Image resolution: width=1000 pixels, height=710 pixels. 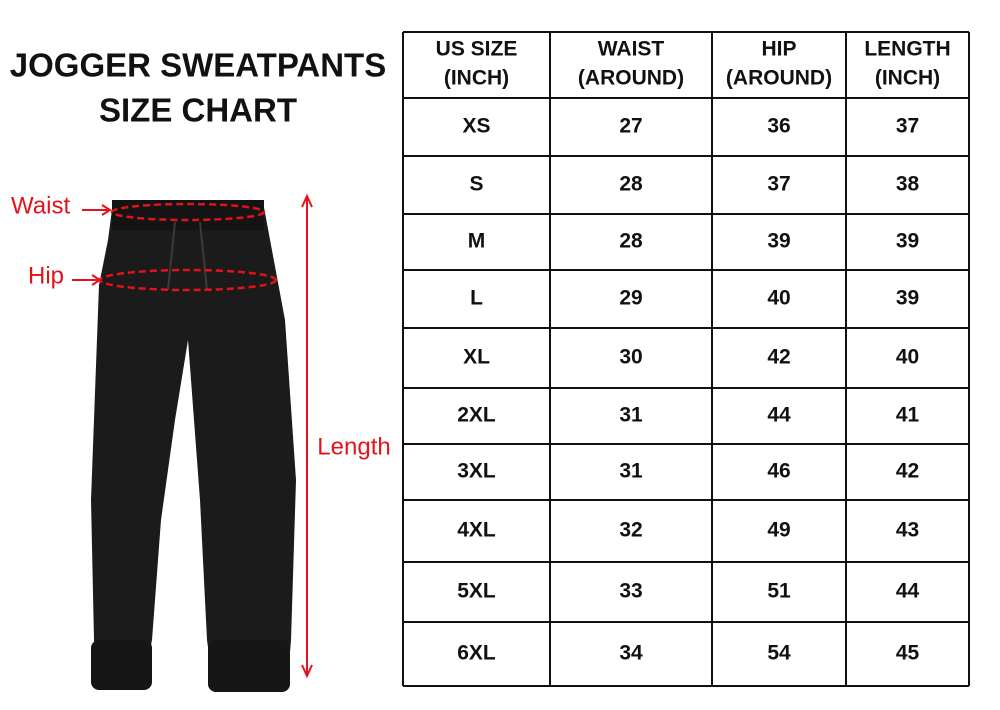 I want to click on length-arrow, so click(x=307, y=436).